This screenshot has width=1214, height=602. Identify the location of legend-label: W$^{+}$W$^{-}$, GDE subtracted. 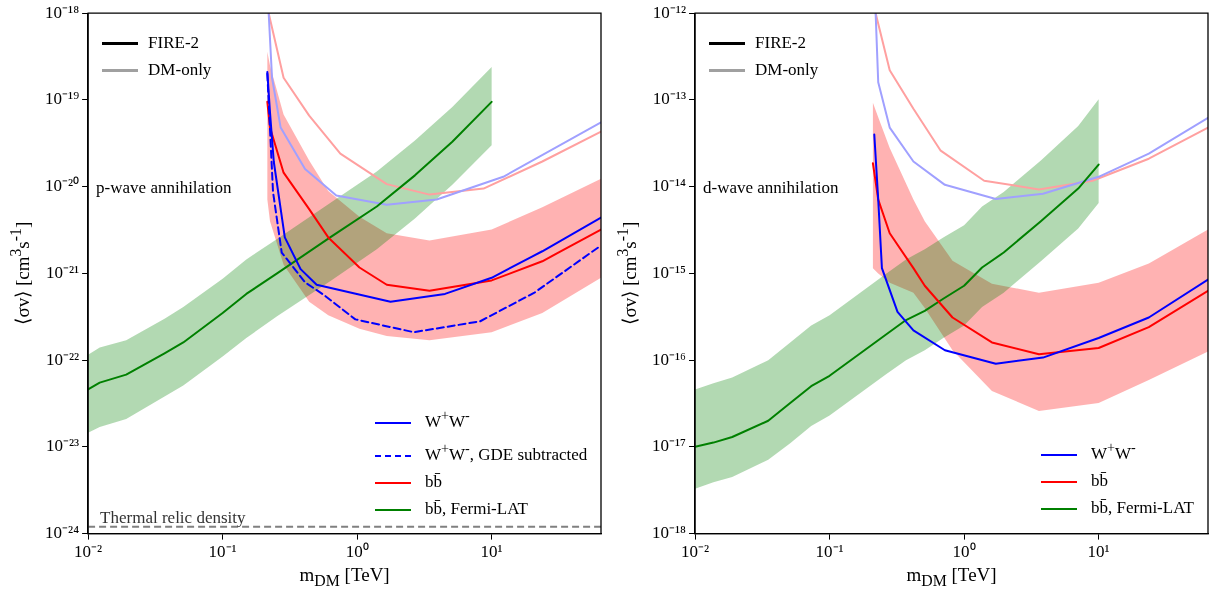
(506, 452).